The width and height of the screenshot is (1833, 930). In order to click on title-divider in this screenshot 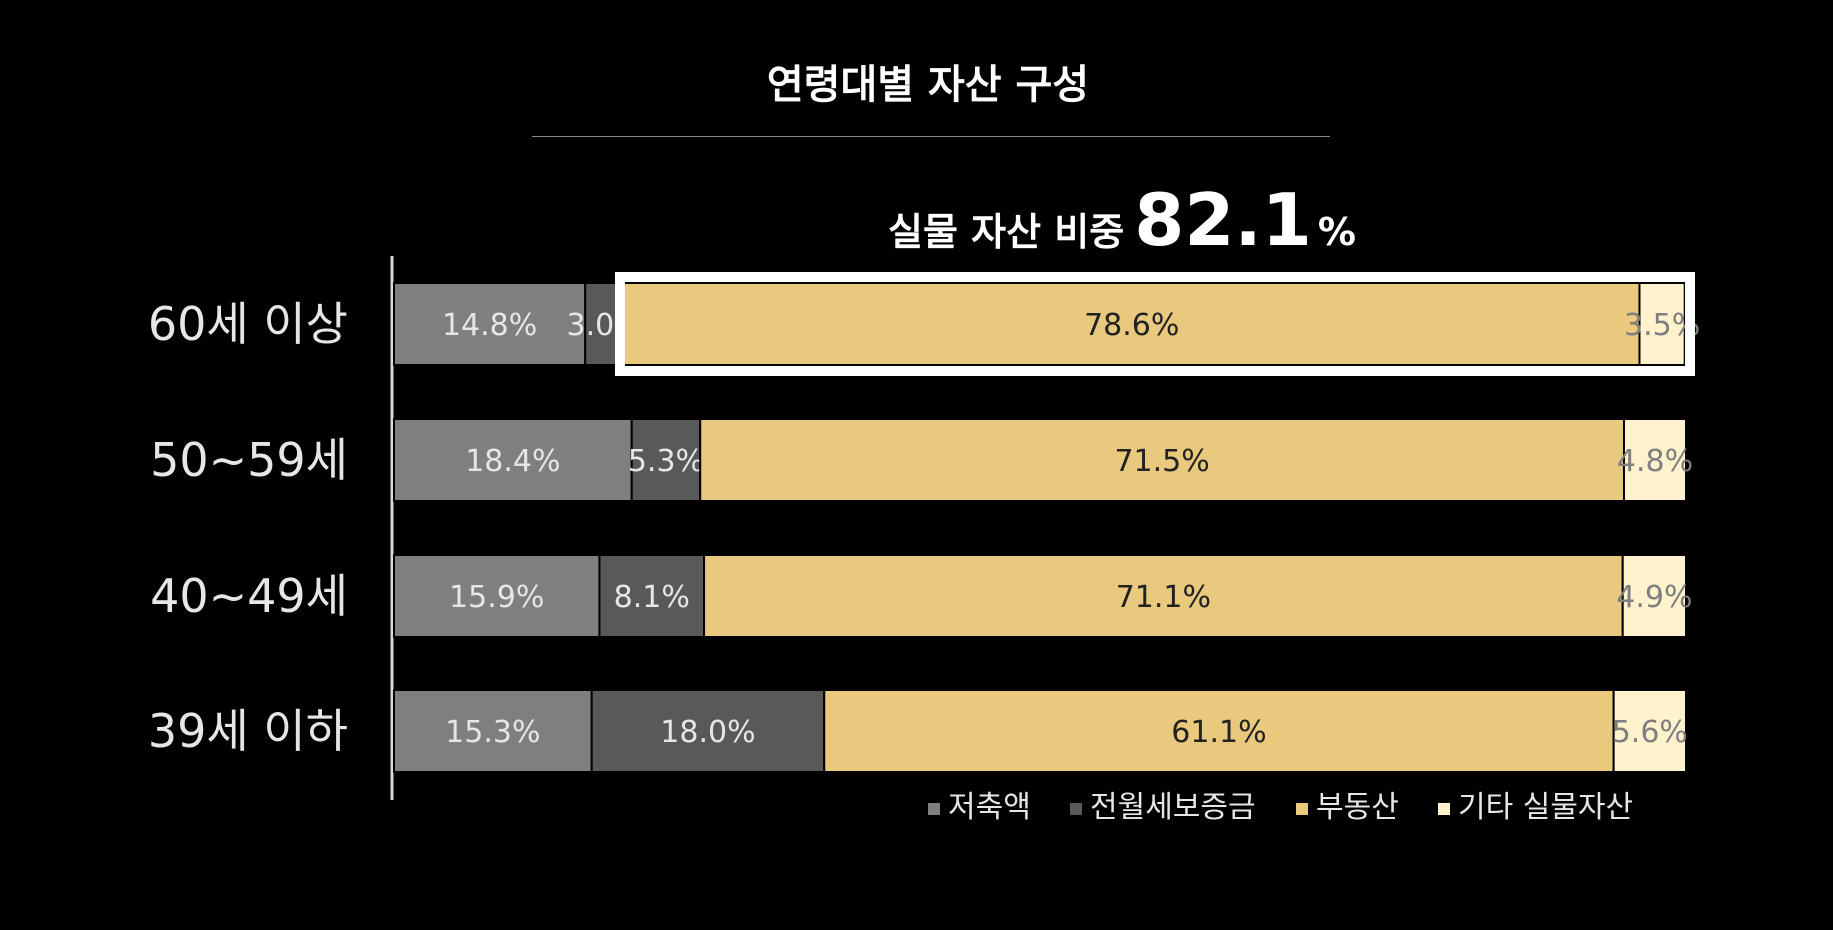, I will do `click(931, 136)`.